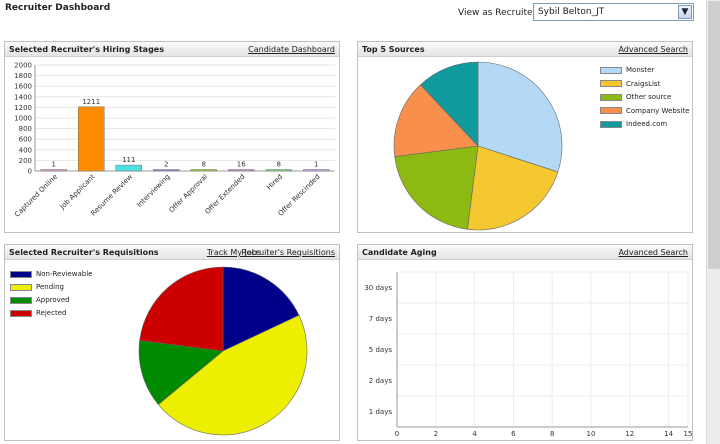 The height and width of the screenshot is (444, 720). I want to click on y-tick-label: 1400, so click(23, 97).